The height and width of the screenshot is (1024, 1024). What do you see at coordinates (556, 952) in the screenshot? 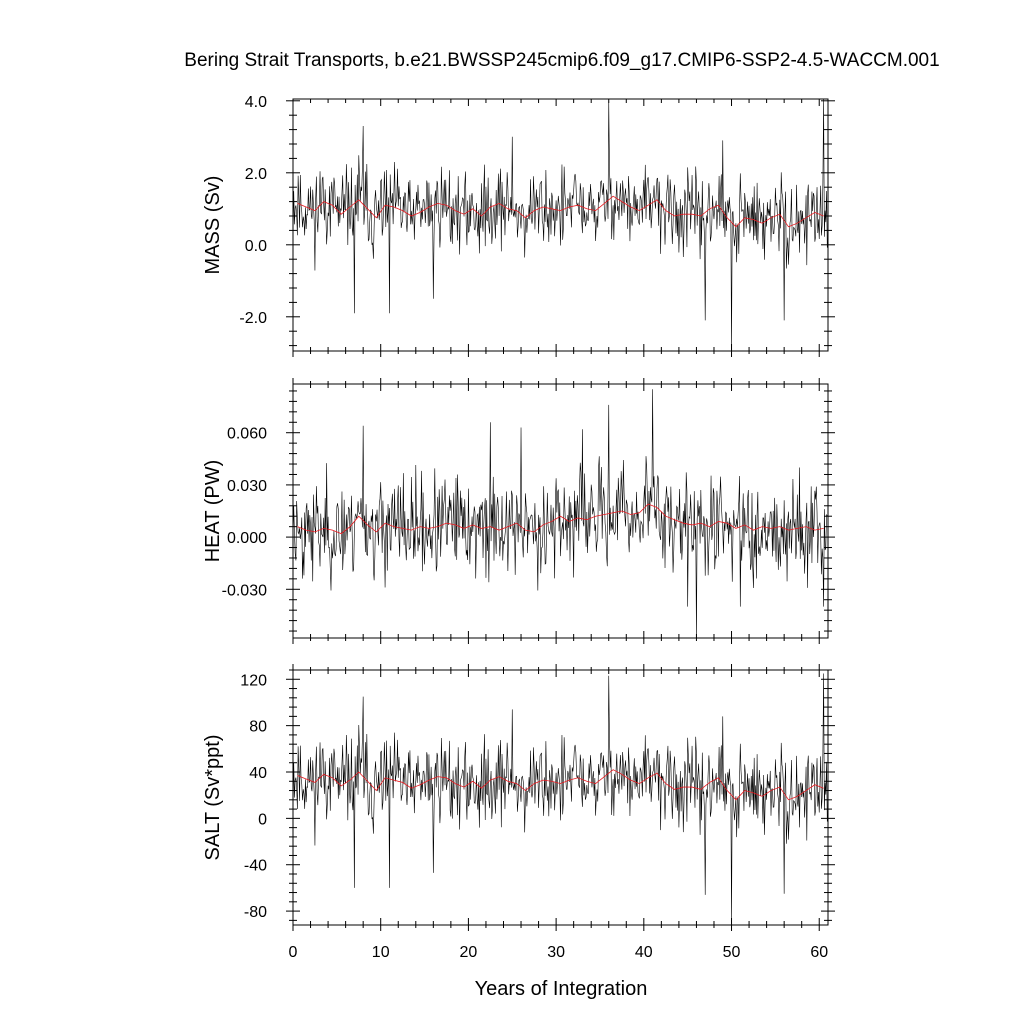
I see `x-tick-label: 30` at bounding box center [556, 952].